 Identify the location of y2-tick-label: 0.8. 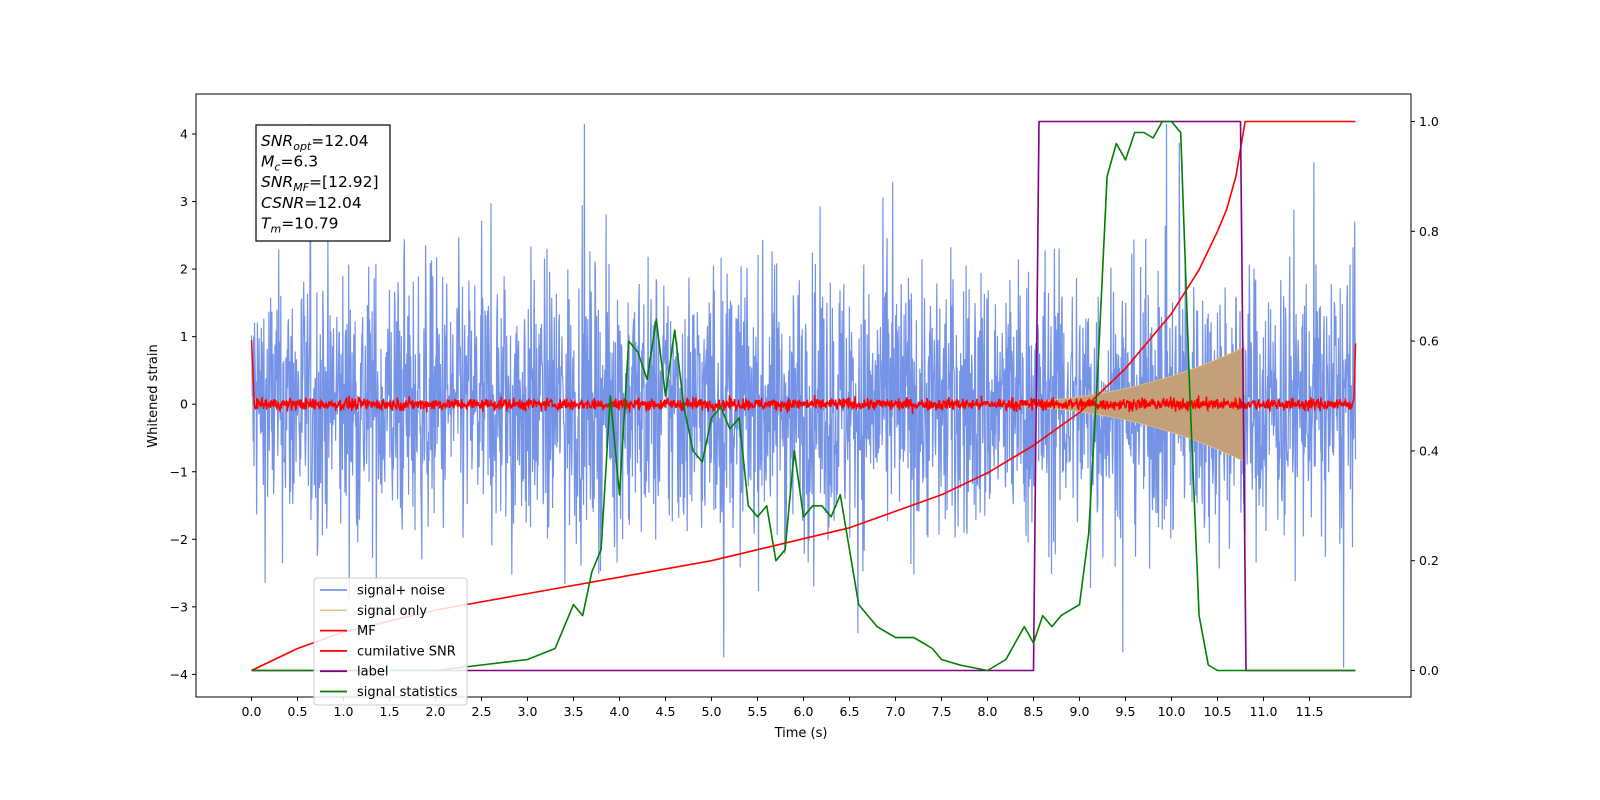
(1429, 231).